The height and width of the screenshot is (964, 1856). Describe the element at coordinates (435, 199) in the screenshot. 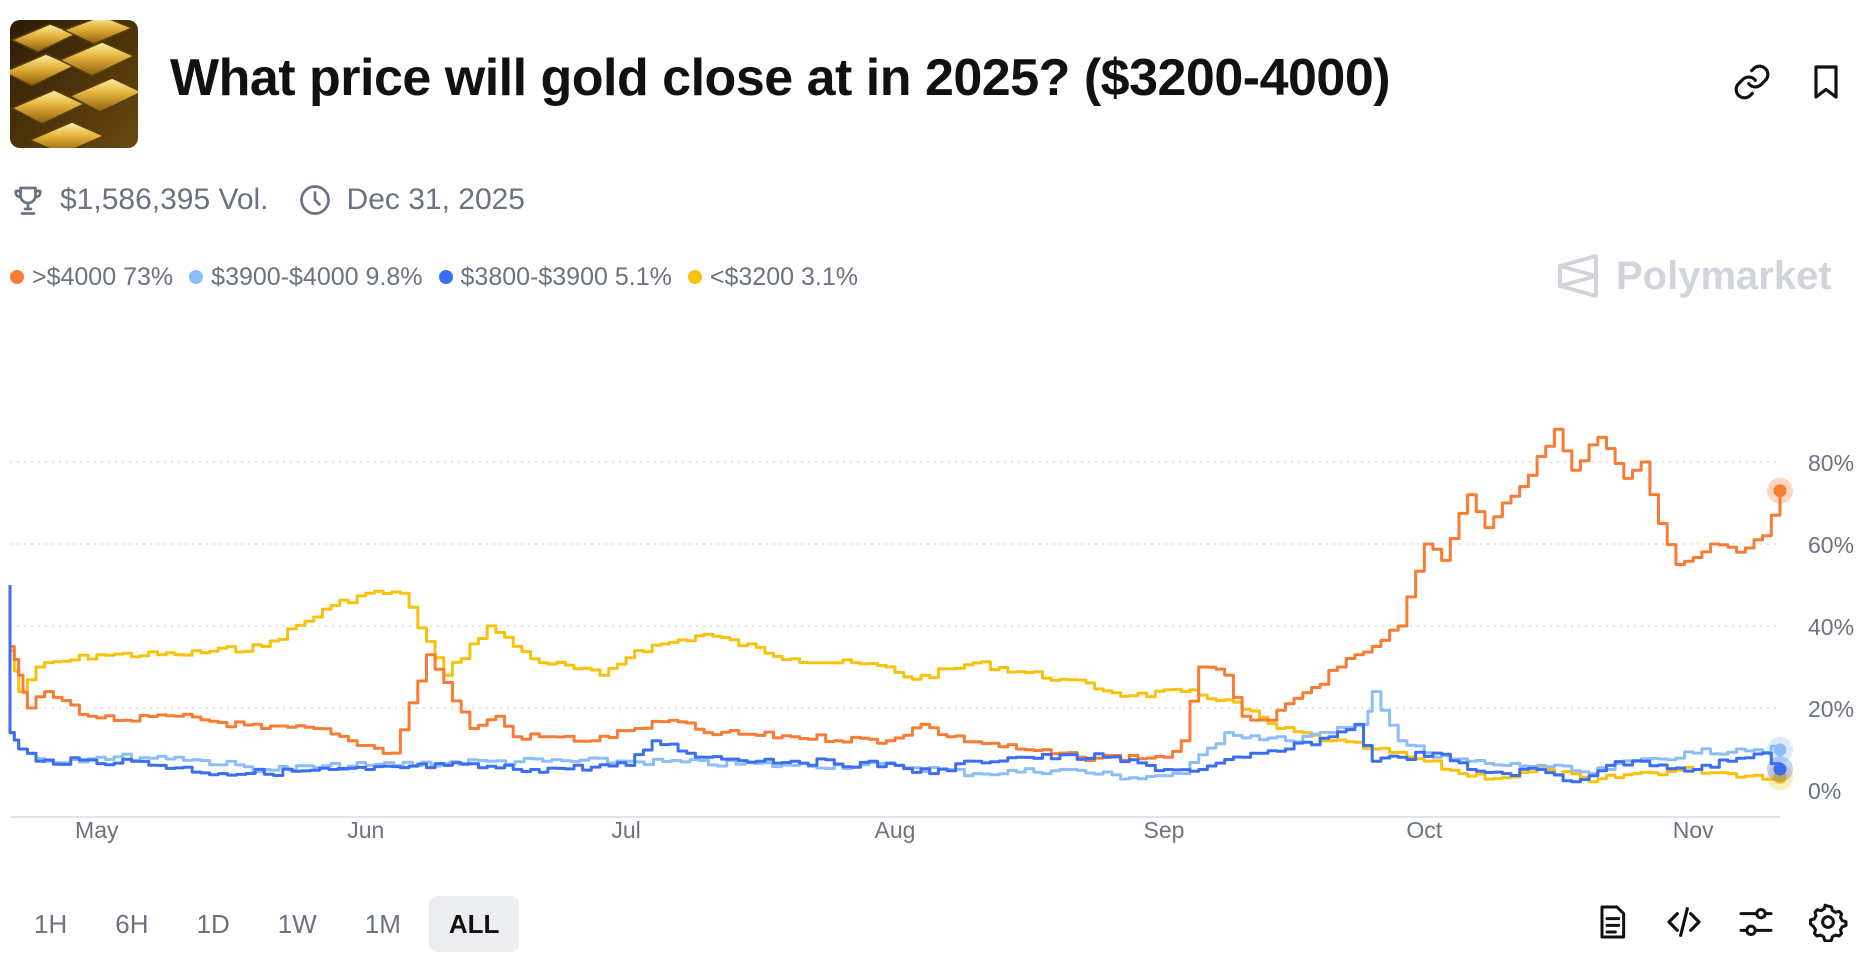

I see `end-date-text: Dec 31, 2025` at that location.